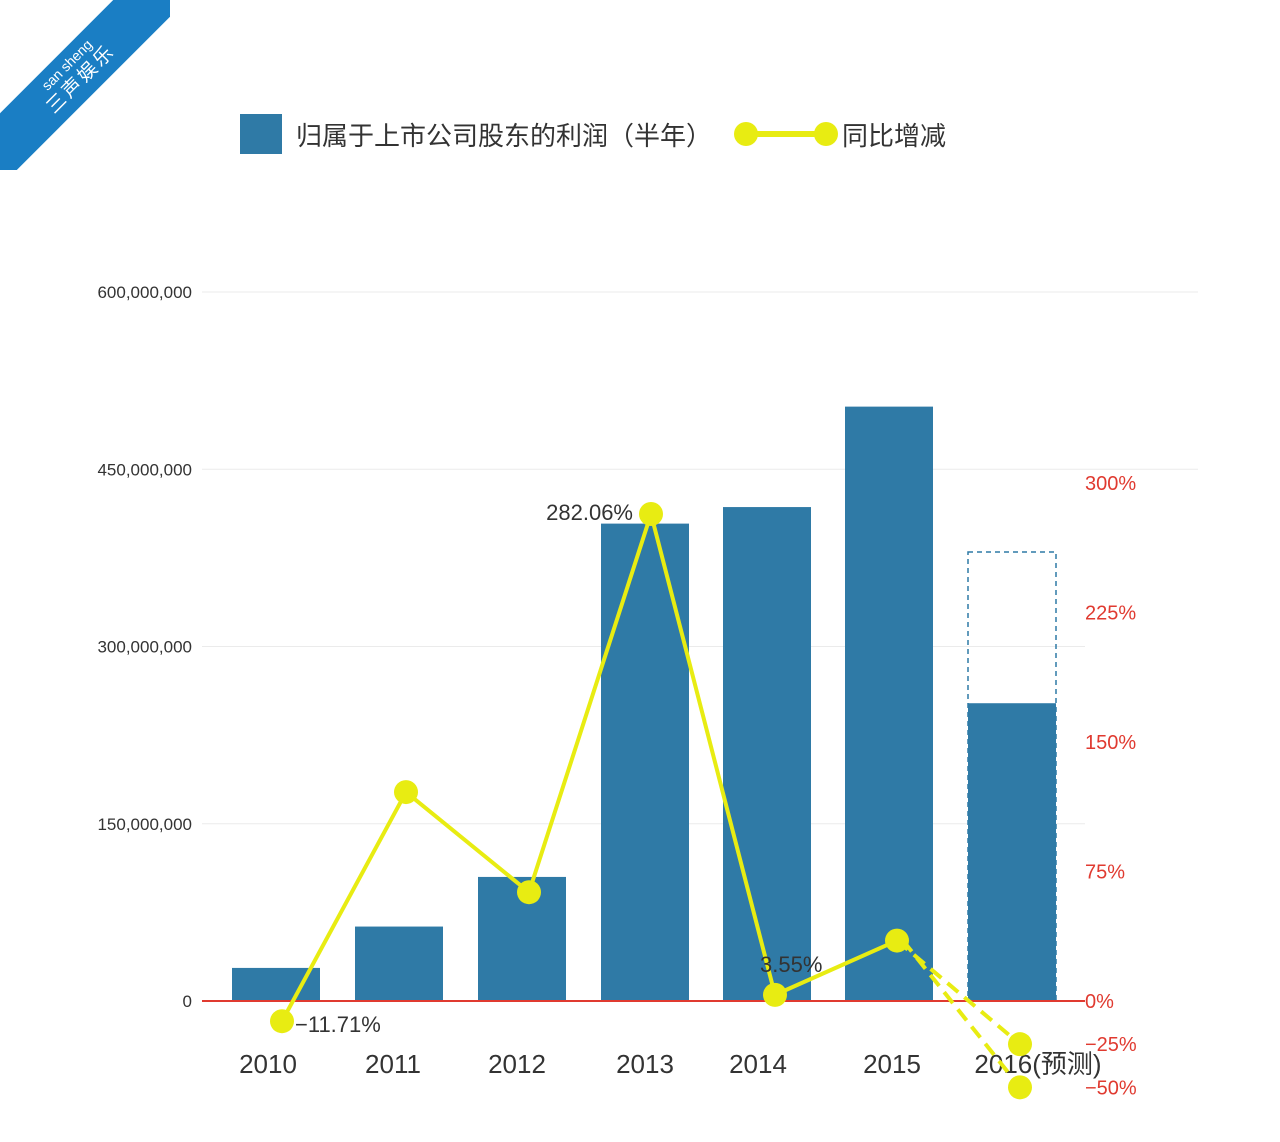 The image size is (1280, 1142). I want to click on forecast-outline, so click(1012, 776).